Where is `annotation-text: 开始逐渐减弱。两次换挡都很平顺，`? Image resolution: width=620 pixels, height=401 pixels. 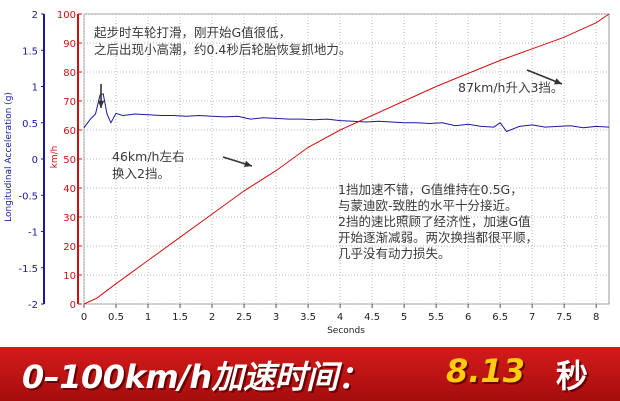 annotation-text: 开始逐渐减弱。两次换挡都很平顺， is located at coordinates (438, 237).